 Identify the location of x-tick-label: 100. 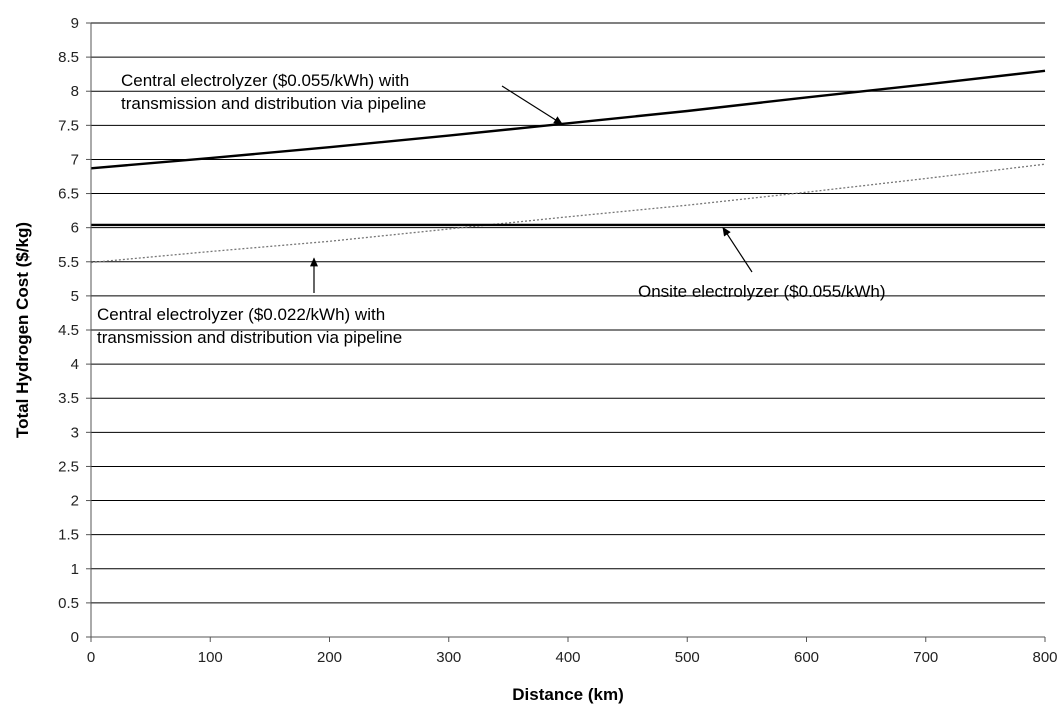
(210, 657).